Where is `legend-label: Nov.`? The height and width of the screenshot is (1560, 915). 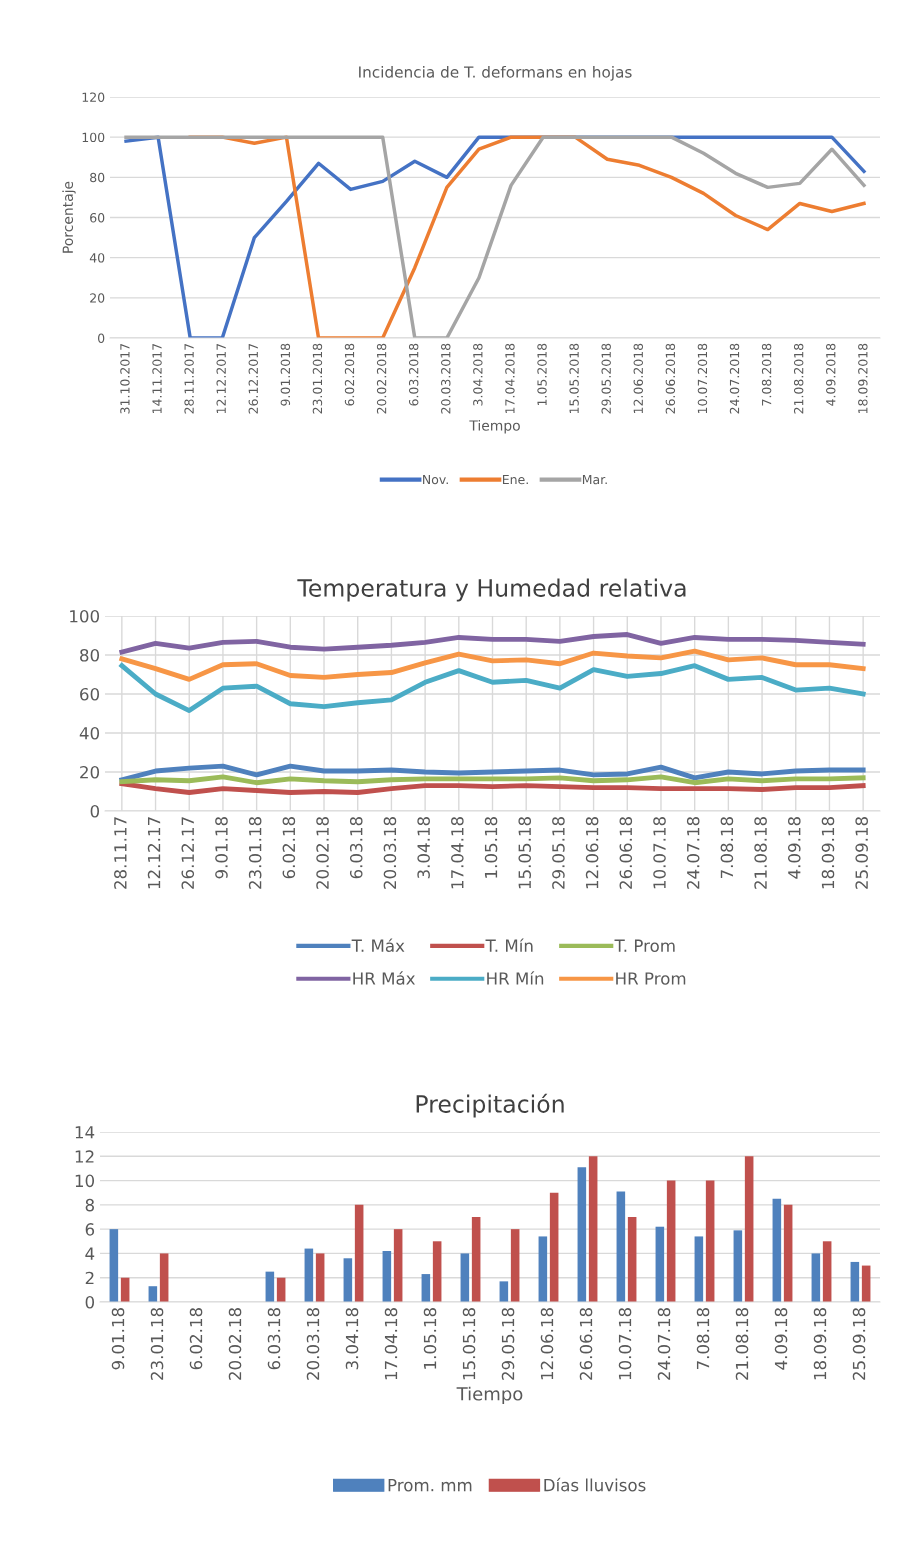 legend-label: Nov. is located at coordinates (435, 479).